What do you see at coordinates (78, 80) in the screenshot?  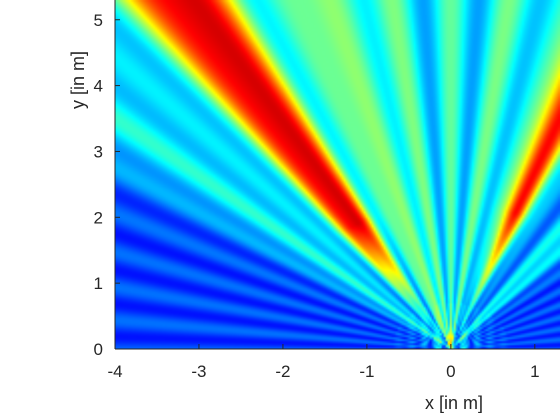 I see `y-axis-title: y [in m]` at bounding box center [78, 80].